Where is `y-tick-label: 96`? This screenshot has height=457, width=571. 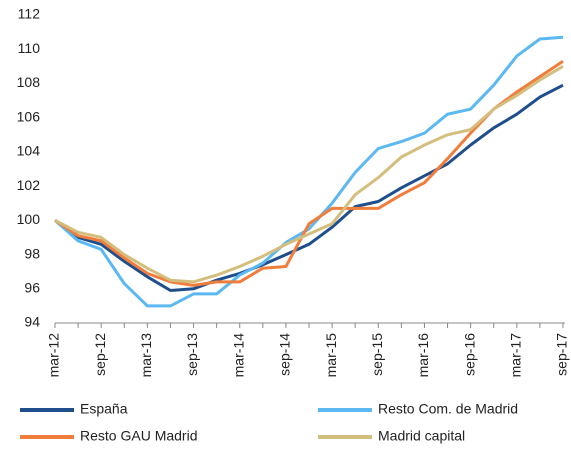
y-tick-label: 96 is located at coordinates (32, 287).